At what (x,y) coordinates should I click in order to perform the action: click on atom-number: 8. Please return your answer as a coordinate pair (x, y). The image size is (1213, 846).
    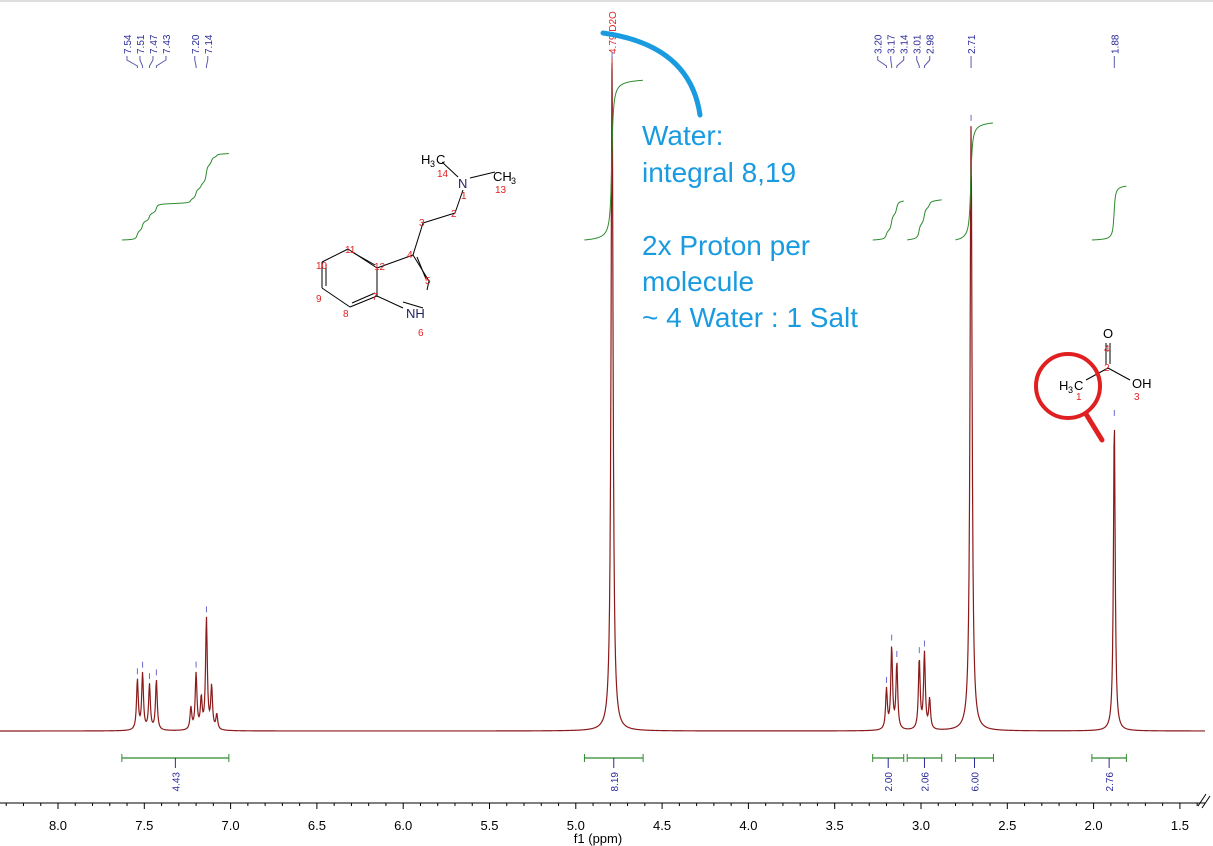
    Looking at the image, I should click on (346, 314).